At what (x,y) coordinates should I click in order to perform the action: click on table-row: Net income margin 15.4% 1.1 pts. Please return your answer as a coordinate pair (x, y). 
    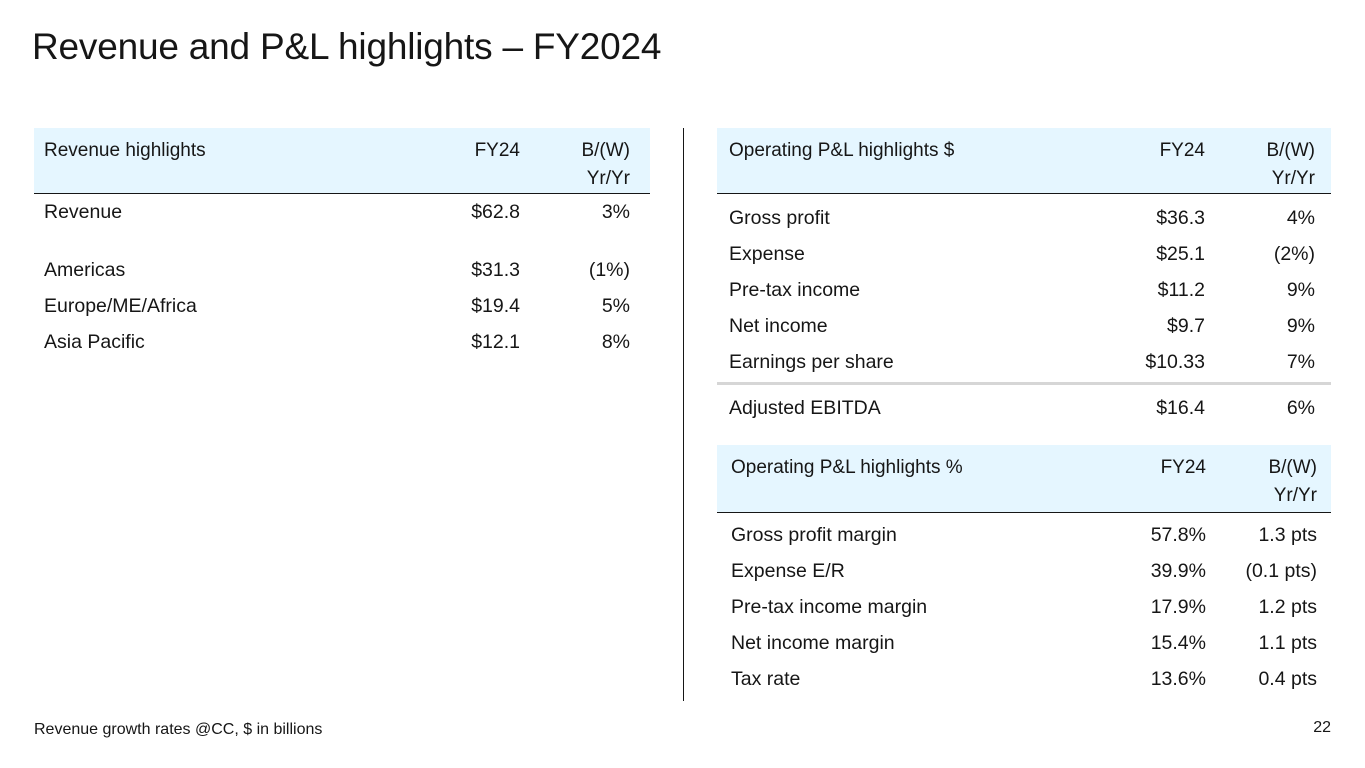
    Looking at the image, I should click on (1024, 643).